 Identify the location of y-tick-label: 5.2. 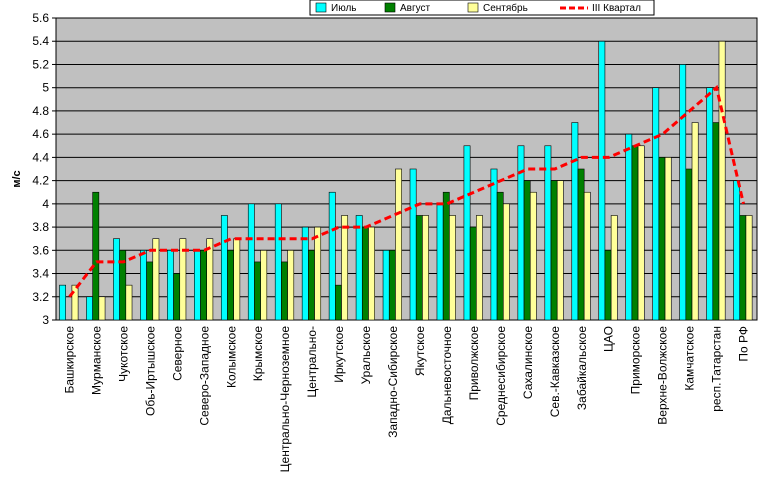
(40, 64).